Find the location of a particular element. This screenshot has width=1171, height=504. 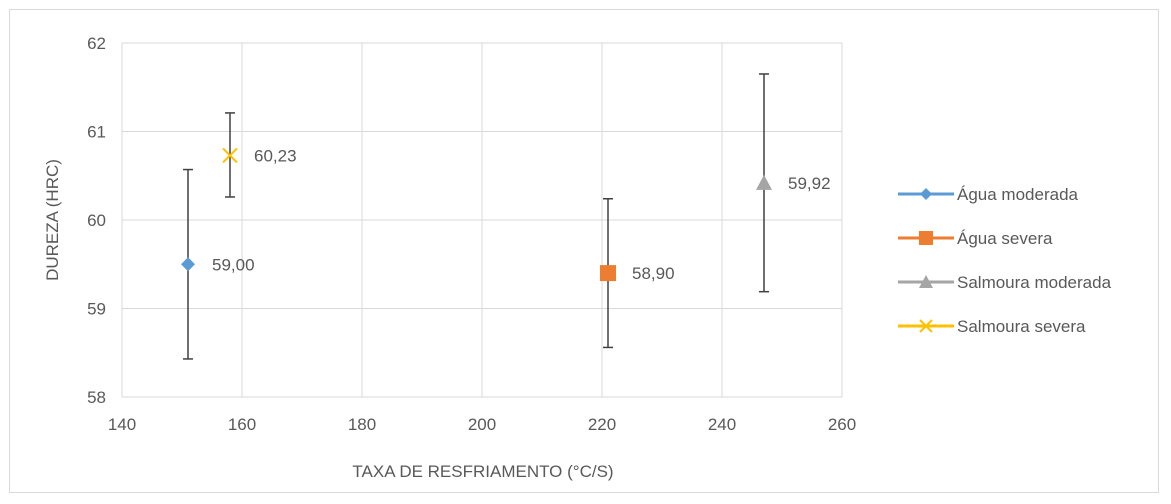

y-tick-label: 60 is located at coordinates (96, 220).